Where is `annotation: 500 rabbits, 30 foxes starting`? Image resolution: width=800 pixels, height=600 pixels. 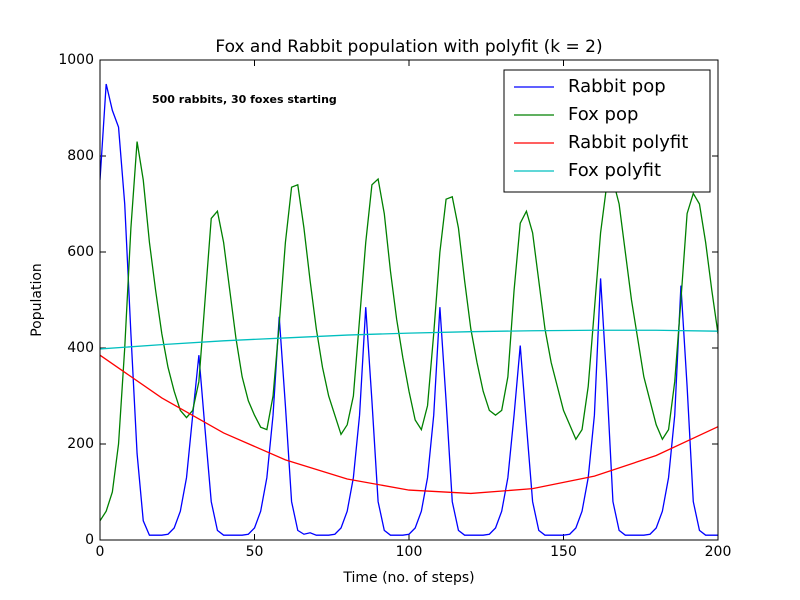
annotation: 500 rabbits, 30 foxes starting is located at coordinates (244, 99).